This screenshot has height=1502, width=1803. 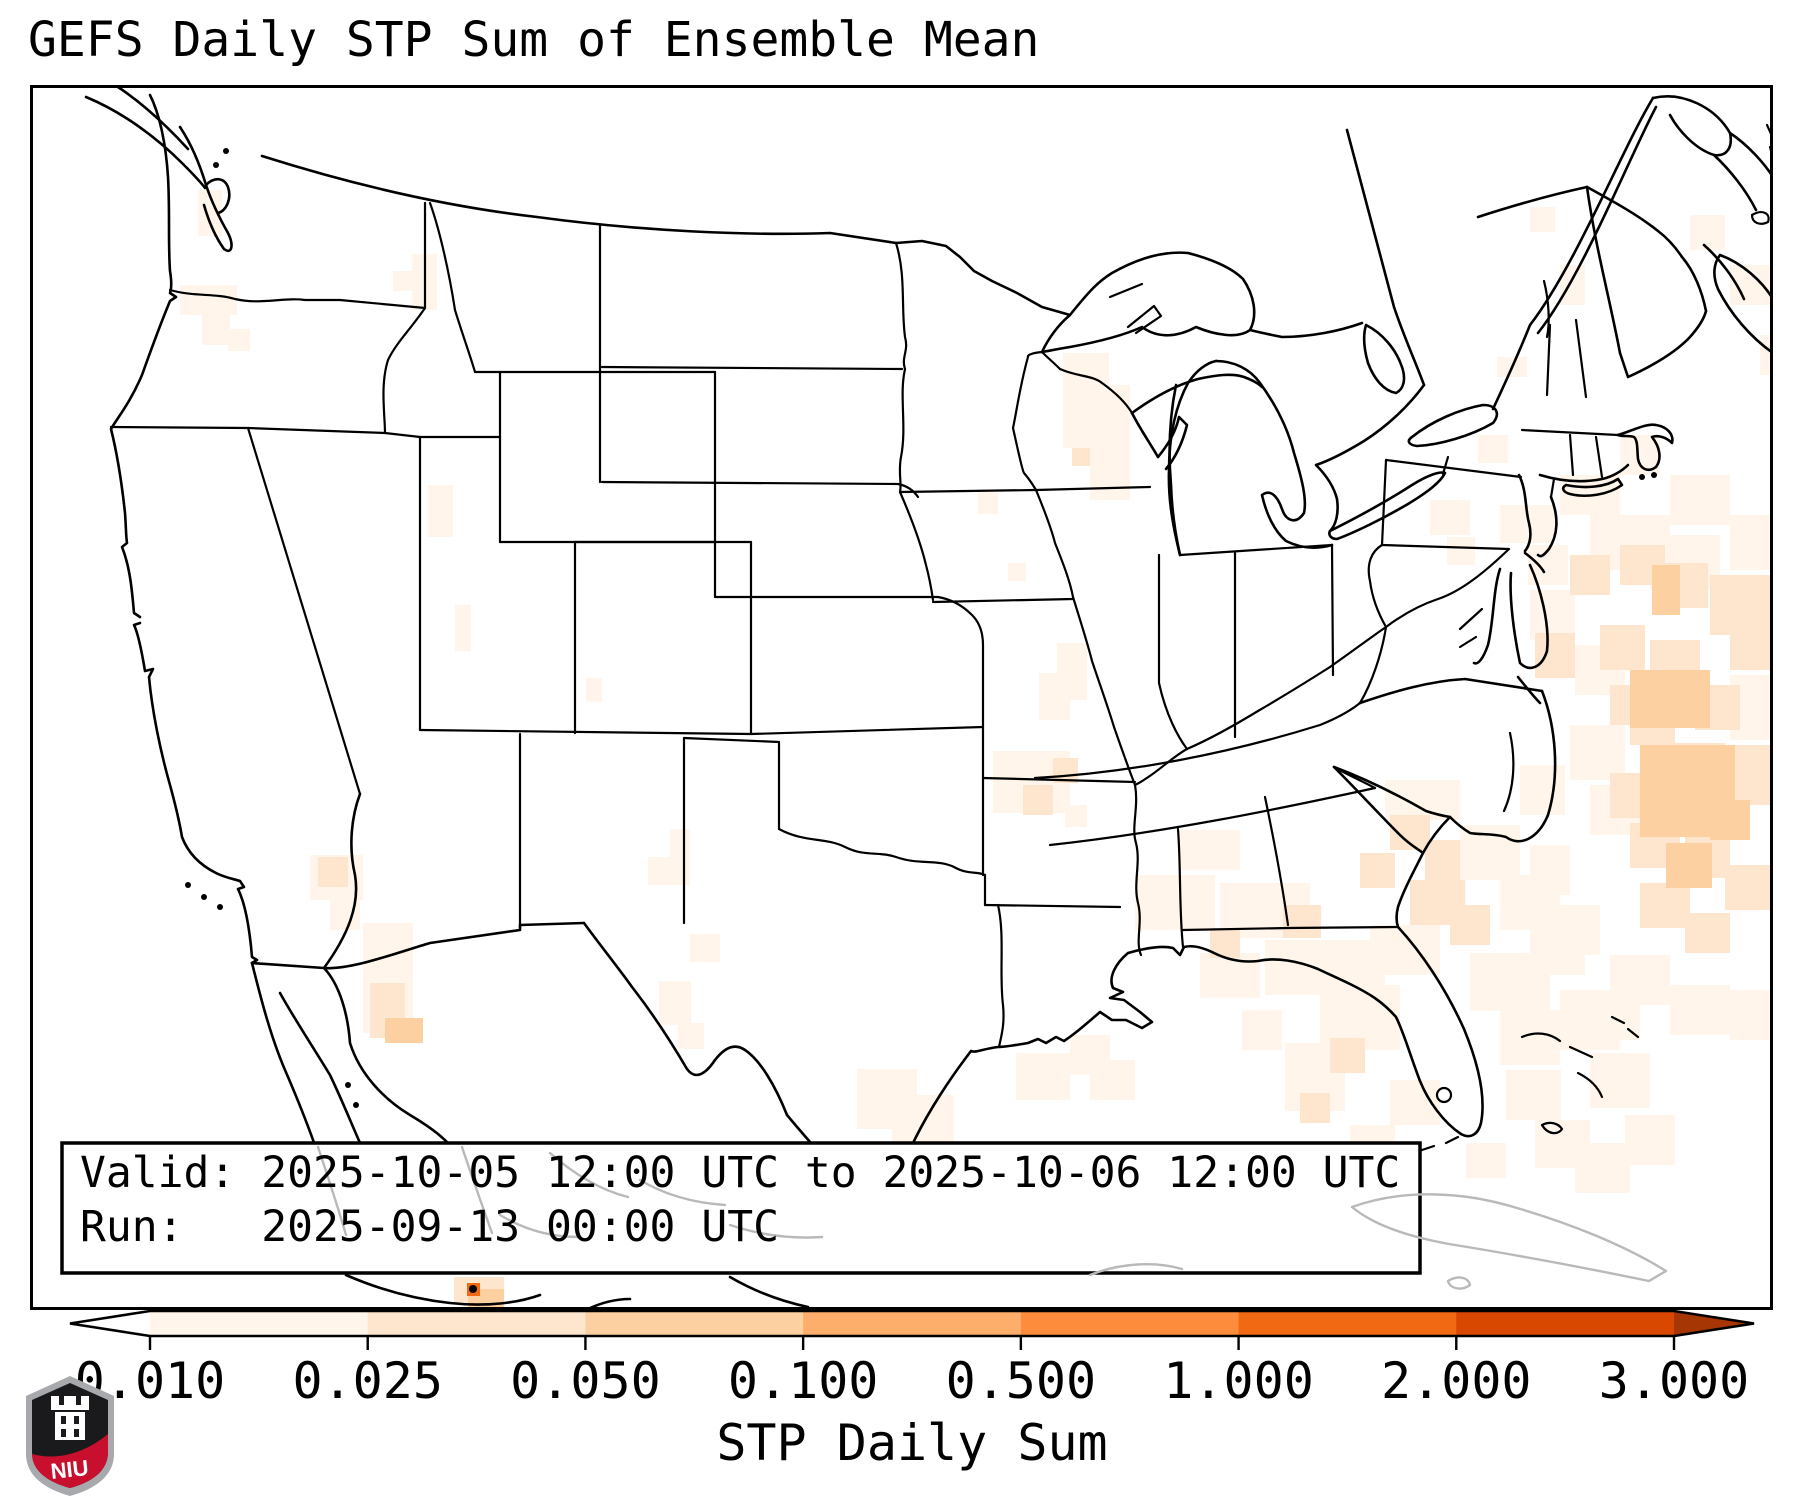 I want to click on ny-pa-border, so click(x=1453, y=468).